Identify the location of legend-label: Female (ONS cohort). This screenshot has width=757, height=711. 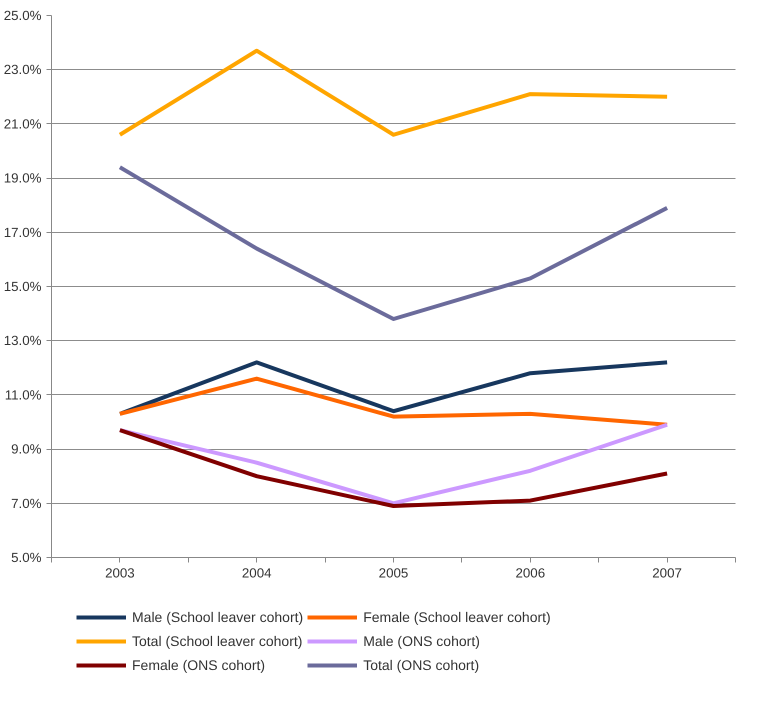
(199, 665).